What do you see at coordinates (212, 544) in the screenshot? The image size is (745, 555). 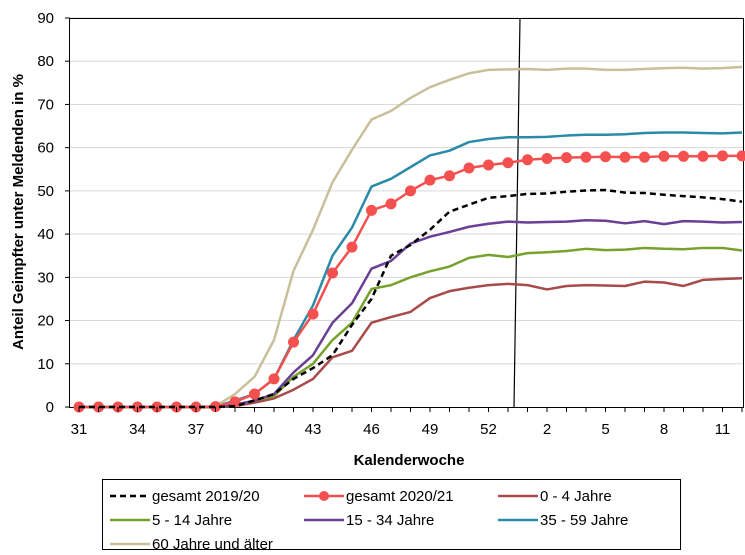 I see `legend-label: 60 Jahre und älter` at bounding box center [212, 544].